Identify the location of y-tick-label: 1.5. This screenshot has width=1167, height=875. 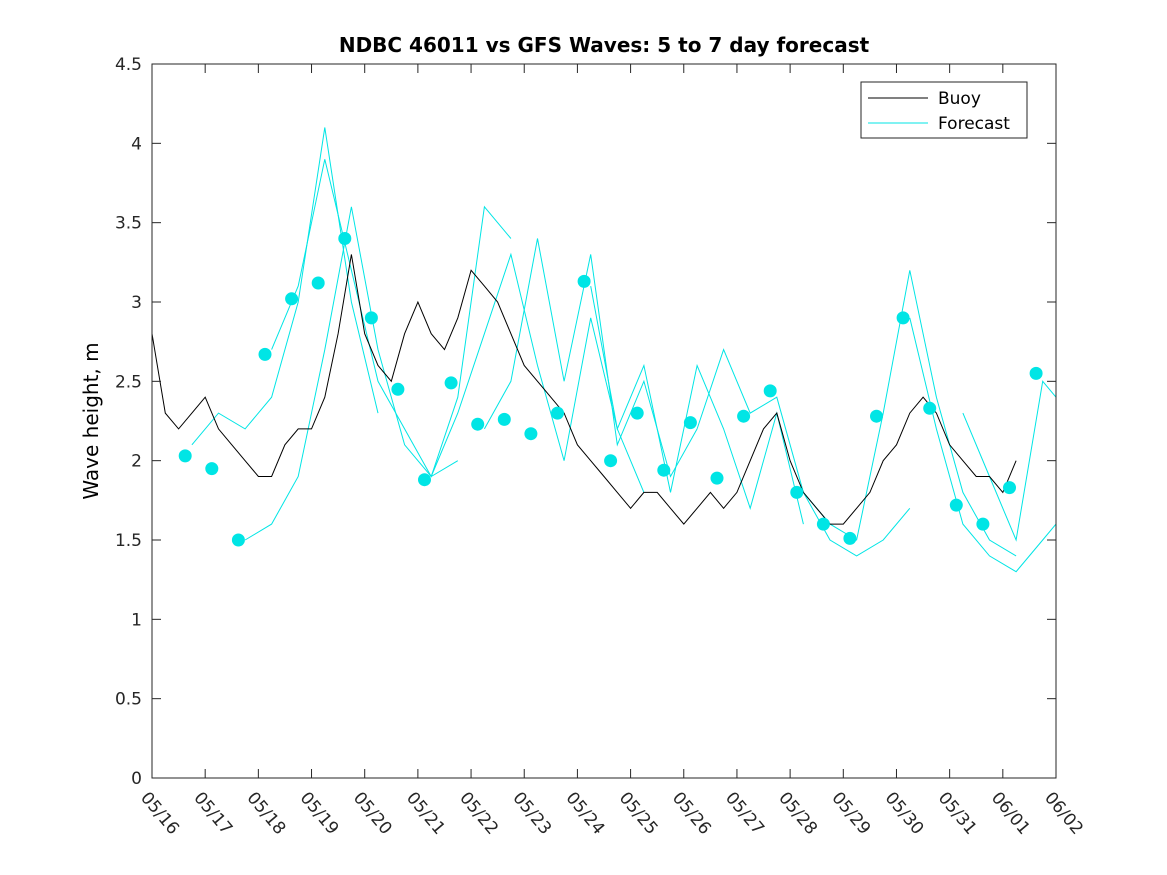
(128, 541).